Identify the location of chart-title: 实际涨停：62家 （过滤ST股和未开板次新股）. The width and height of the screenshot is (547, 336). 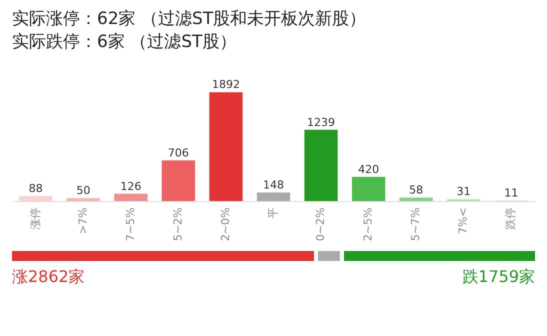
(189, 19).